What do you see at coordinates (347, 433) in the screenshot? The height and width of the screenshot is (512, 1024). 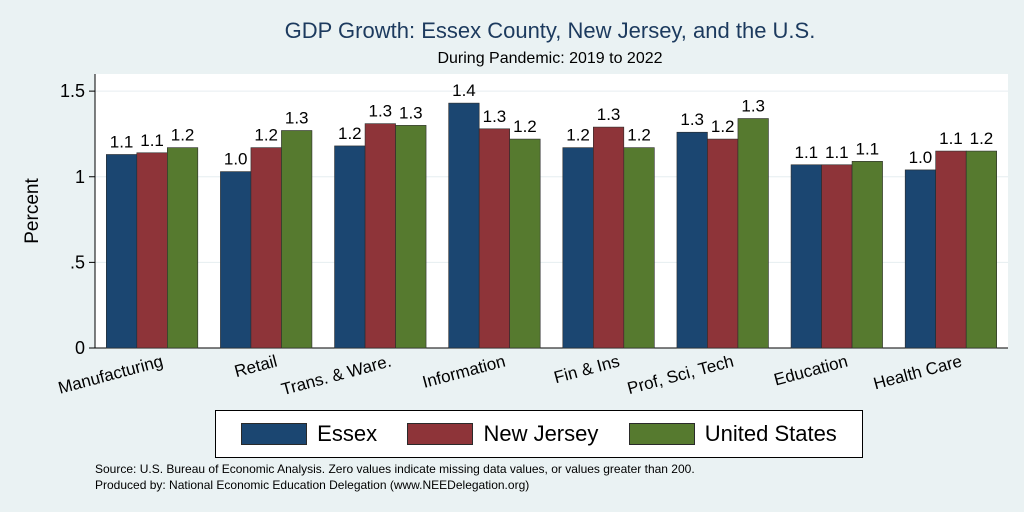 I see `legend-label-essex: Essex` at bounding box center [347, 433].